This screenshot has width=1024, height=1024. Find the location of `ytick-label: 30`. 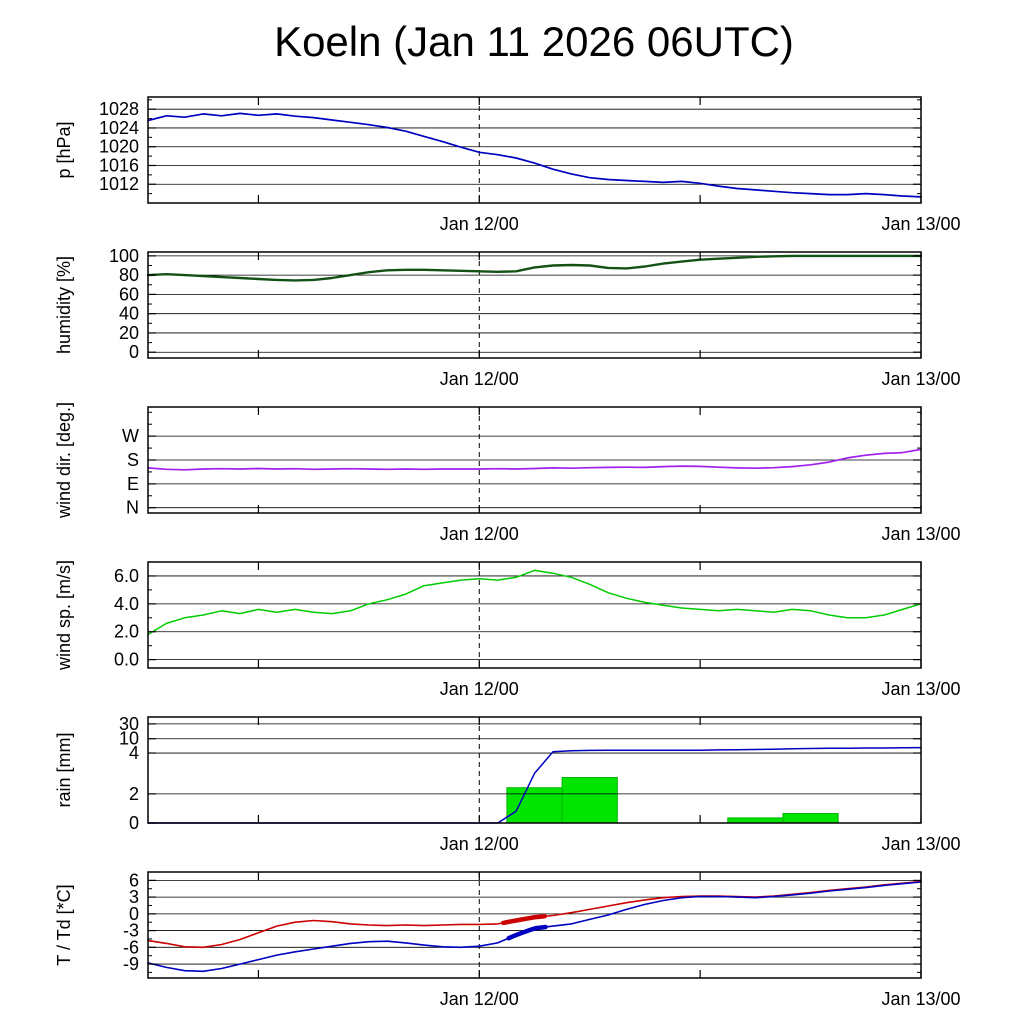

ytick-label: 30 is located at coordinates (129, 724).